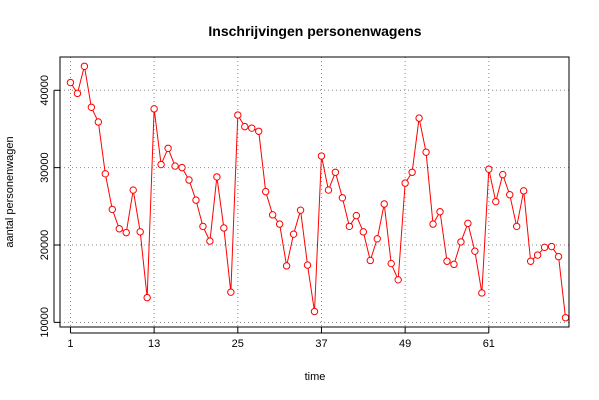 The width and height of the screenshot is (599, 400). I want to click on x-axis: 1 13 25 37 49 61, so click(281, 338).